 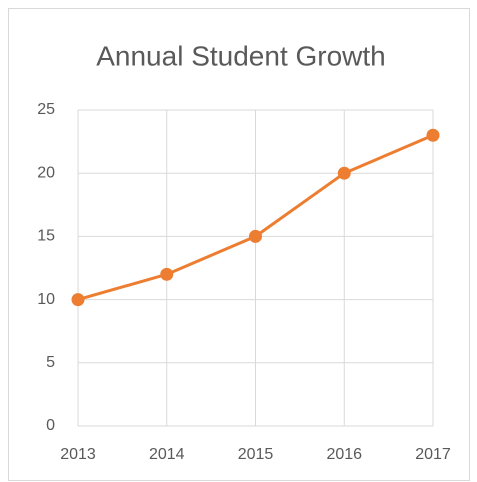 What do you see at coordinates (241, 55) in the screenshot?
I see `chart-title: Annual Student Growth` at bounding box center [241, 55].